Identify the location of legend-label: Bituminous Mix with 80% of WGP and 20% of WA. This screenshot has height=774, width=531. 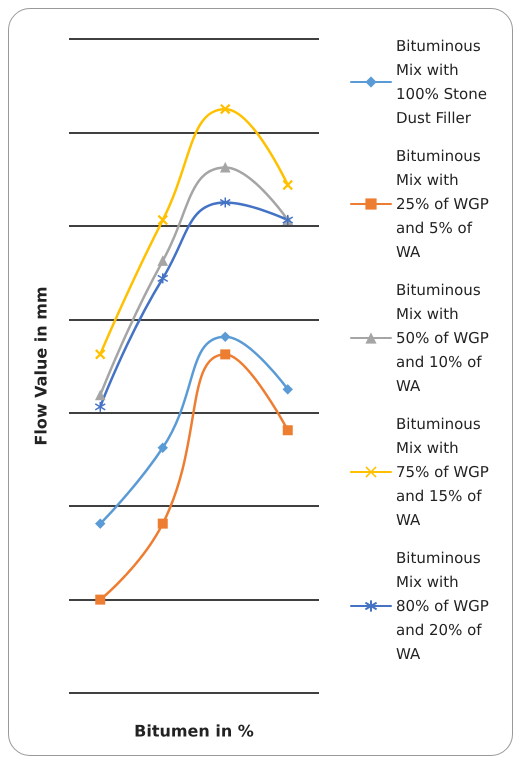
(445, 606).